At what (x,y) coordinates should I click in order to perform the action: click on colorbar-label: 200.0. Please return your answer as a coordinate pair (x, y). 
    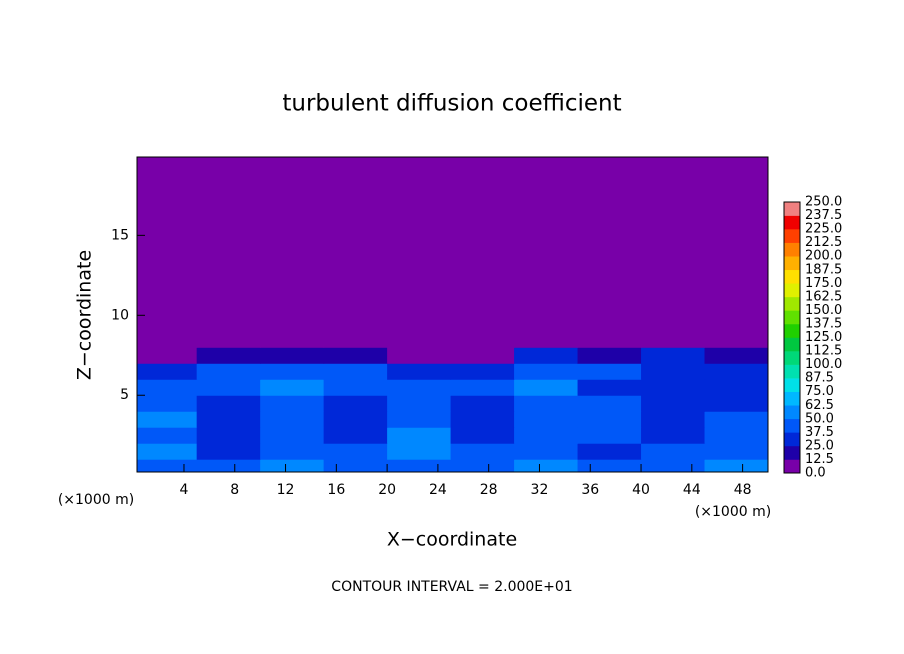
    Looking at the image, I should click on (823, 256).